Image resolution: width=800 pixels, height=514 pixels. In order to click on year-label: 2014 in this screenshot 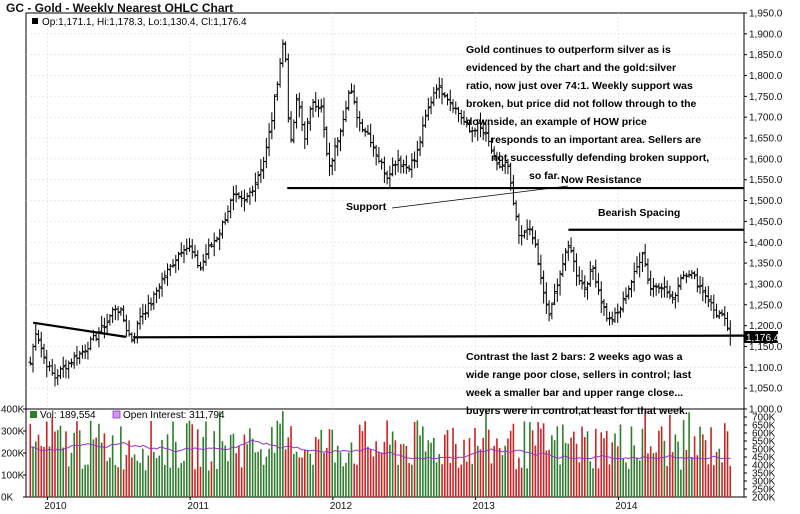, I will do `click(626, 506)`.